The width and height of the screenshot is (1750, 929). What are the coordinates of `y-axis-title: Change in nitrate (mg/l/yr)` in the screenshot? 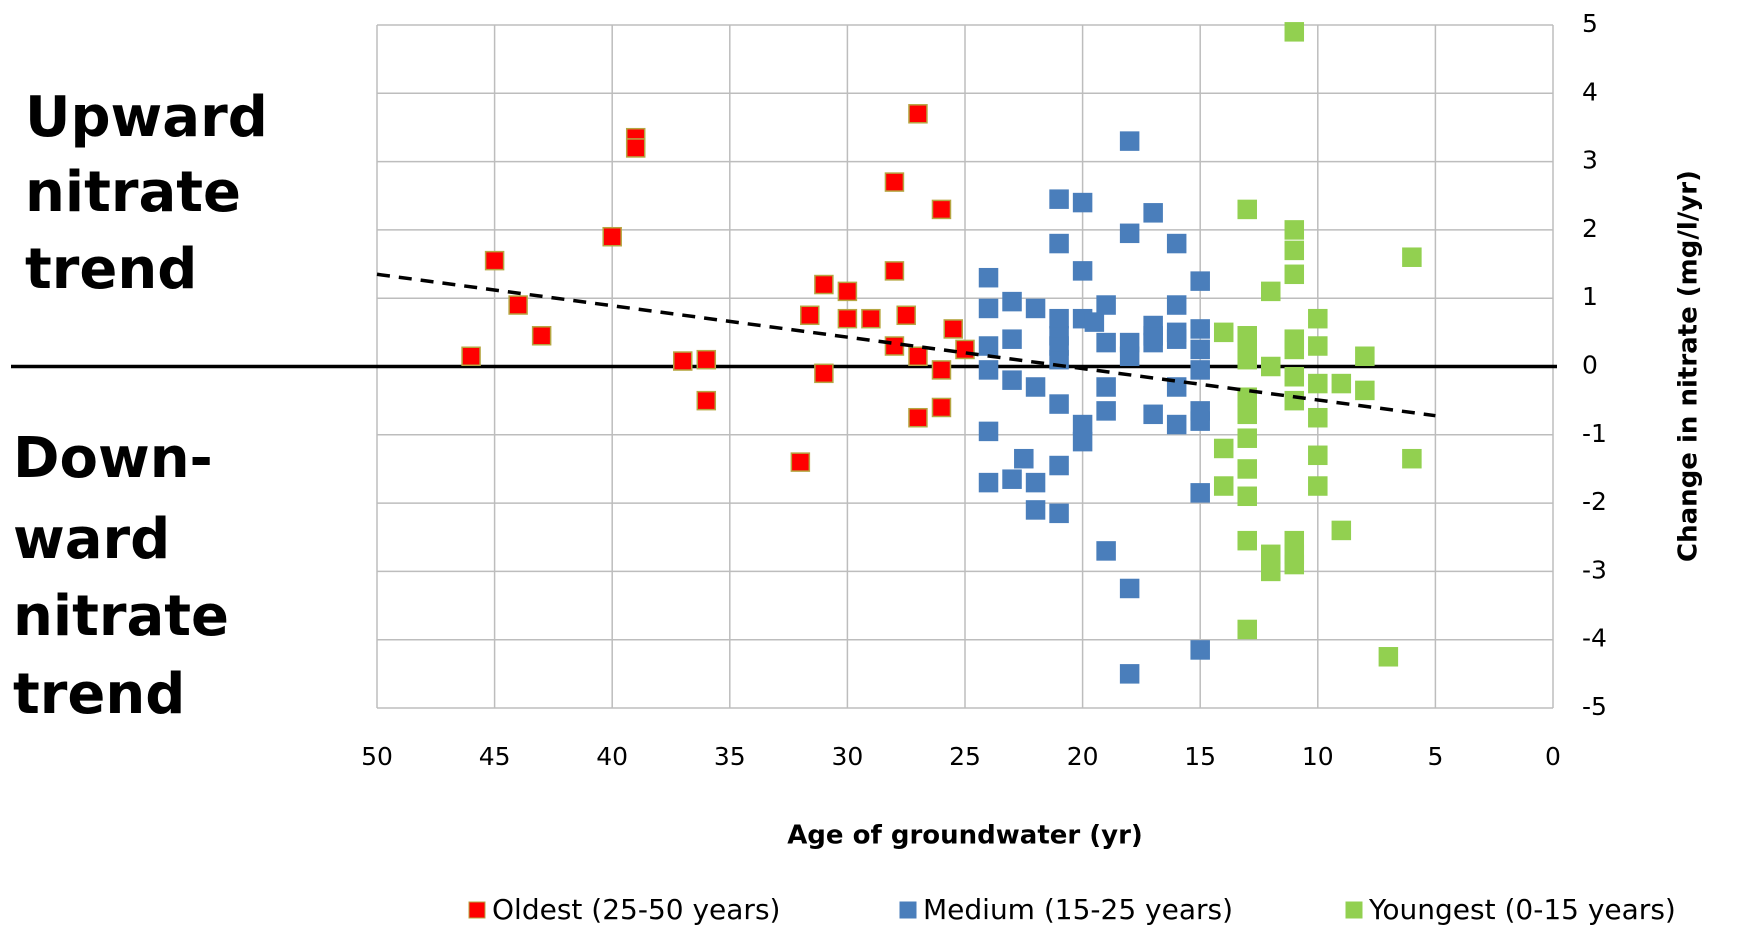 It's located at (1689, 366).